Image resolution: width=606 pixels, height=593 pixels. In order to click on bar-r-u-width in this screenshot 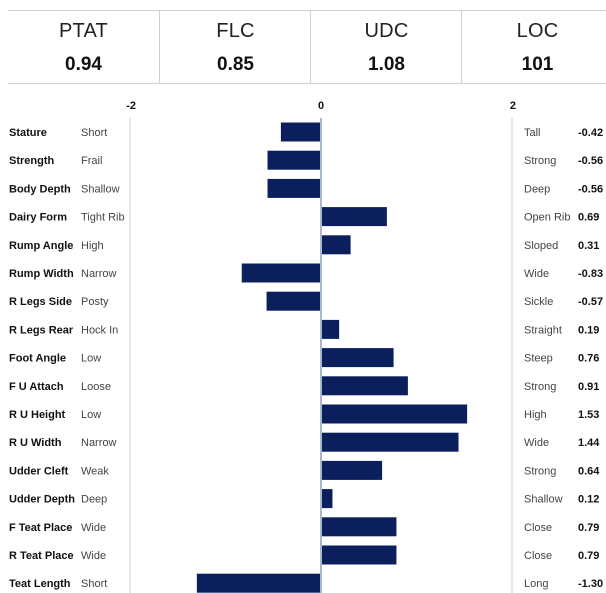, I will do `click(390, 442)`.